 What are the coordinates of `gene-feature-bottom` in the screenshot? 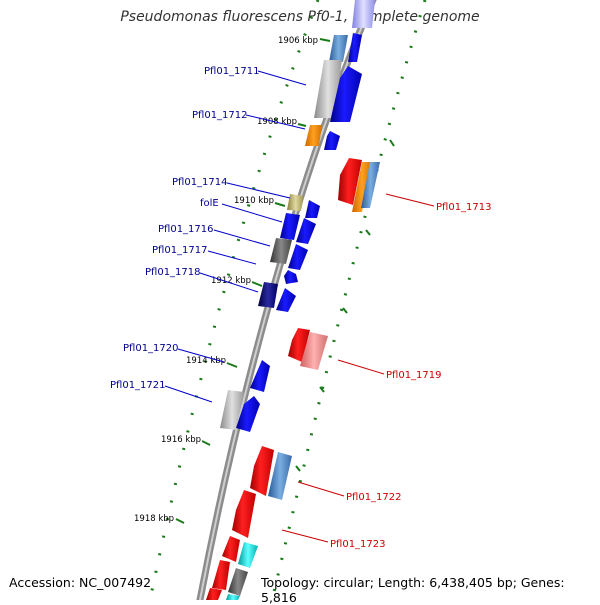 It's located at (232, 568).